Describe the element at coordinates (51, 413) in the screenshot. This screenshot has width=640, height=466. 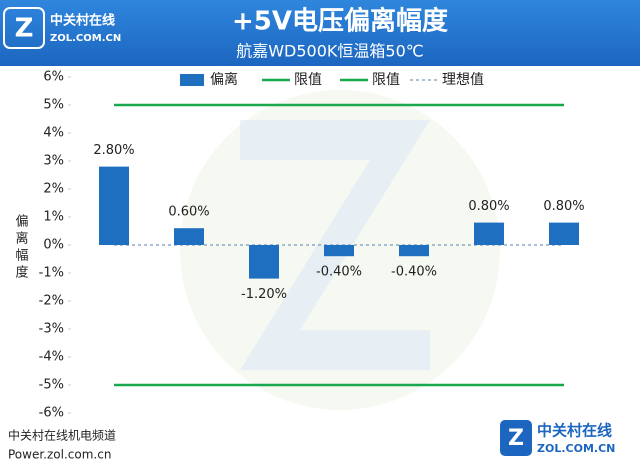
I see `y-tick-label: -6%` at that location.